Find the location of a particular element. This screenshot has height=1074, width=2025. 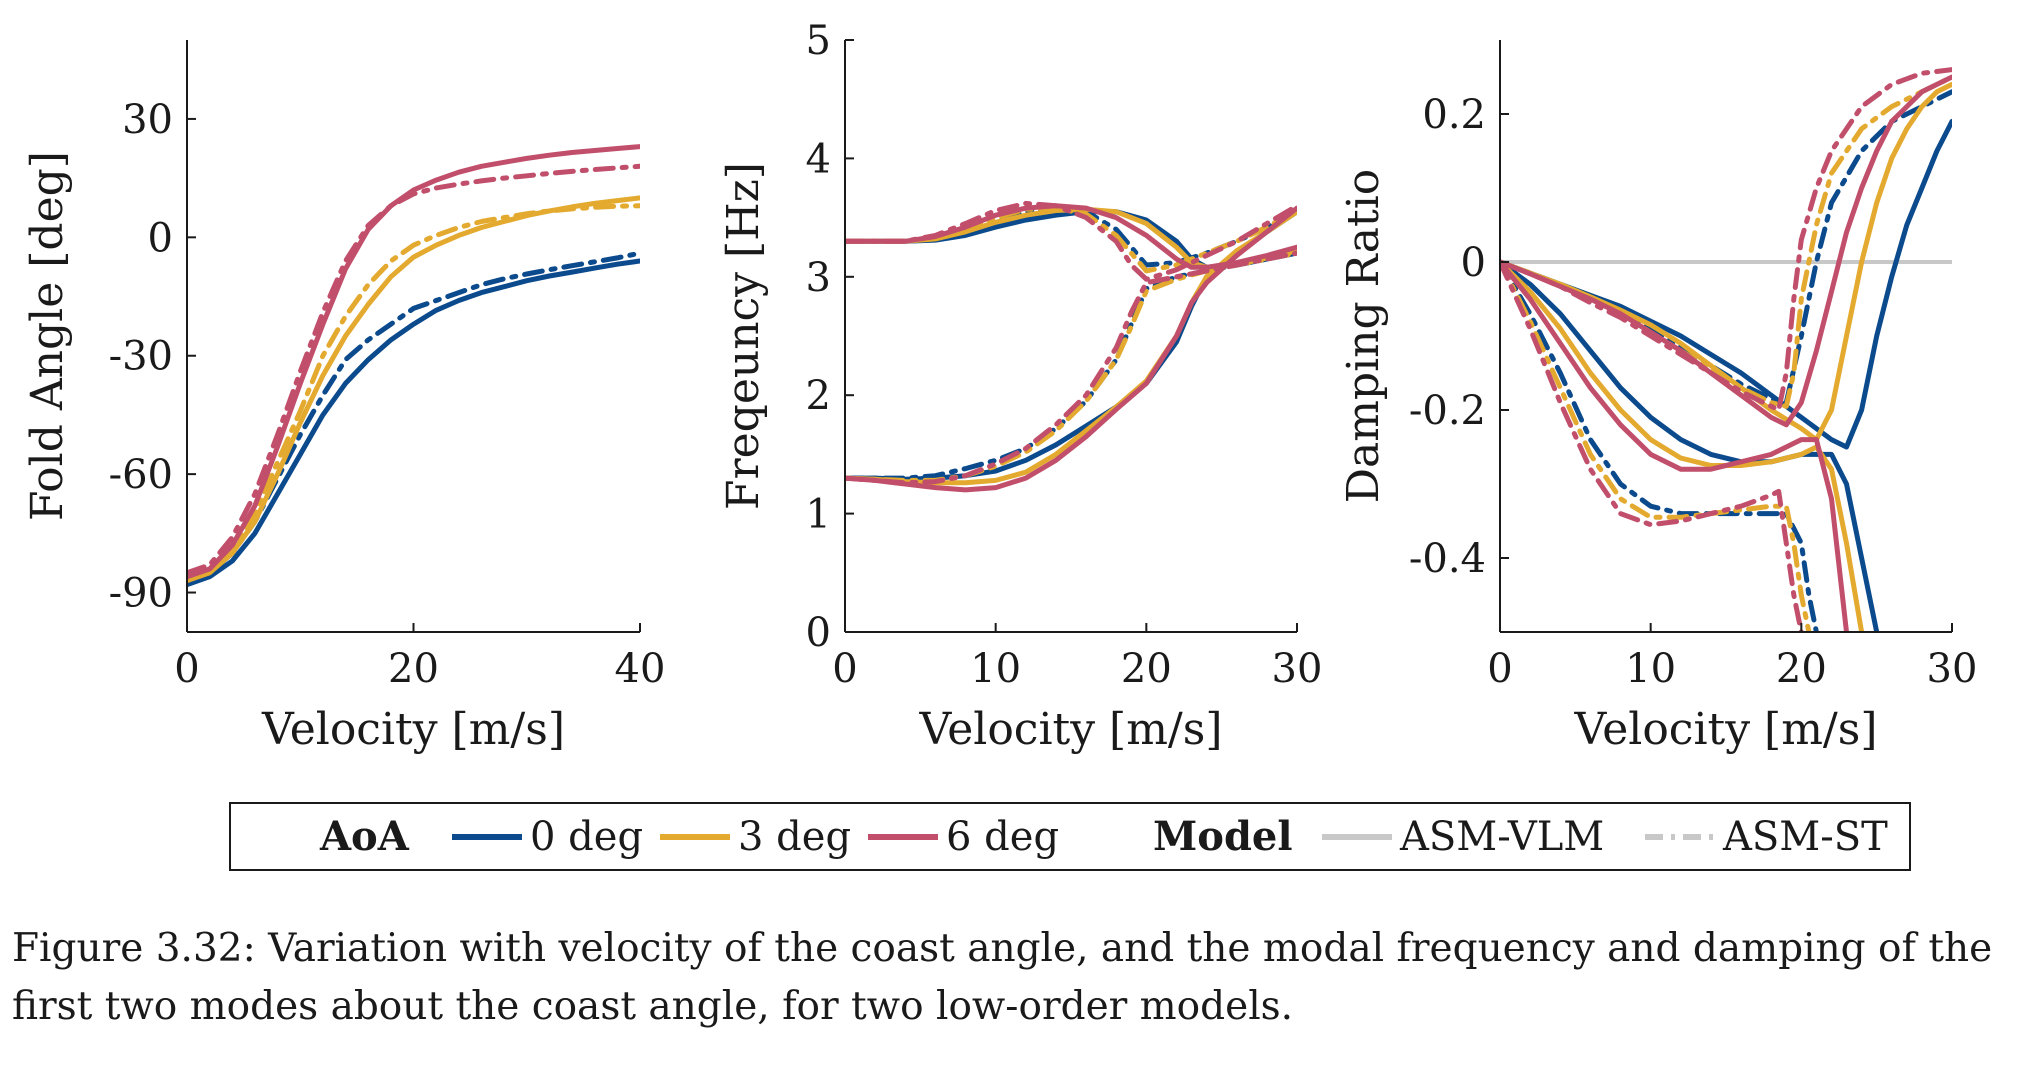

damping-y-tick-label: -0.2 is located at coordinates (1447, 411).